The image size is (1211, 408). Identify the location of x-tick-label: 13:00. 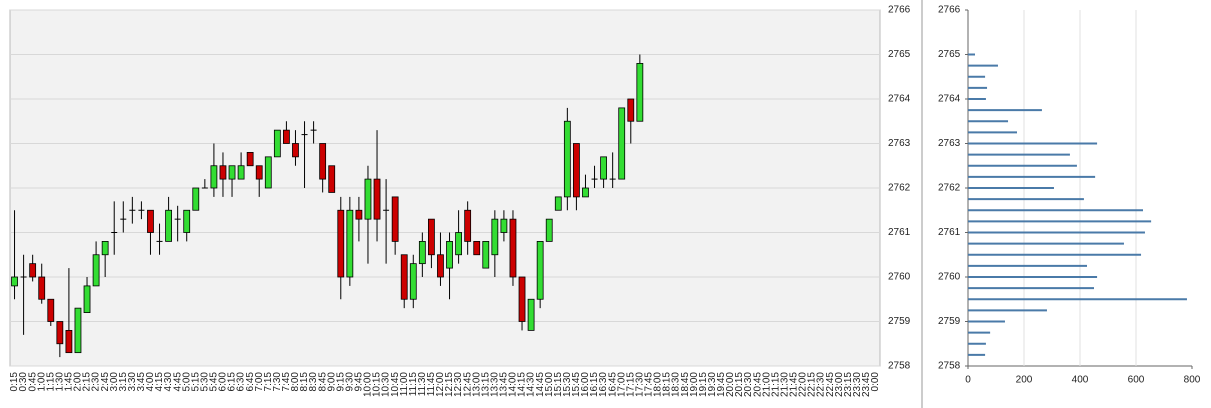
(476, 384).